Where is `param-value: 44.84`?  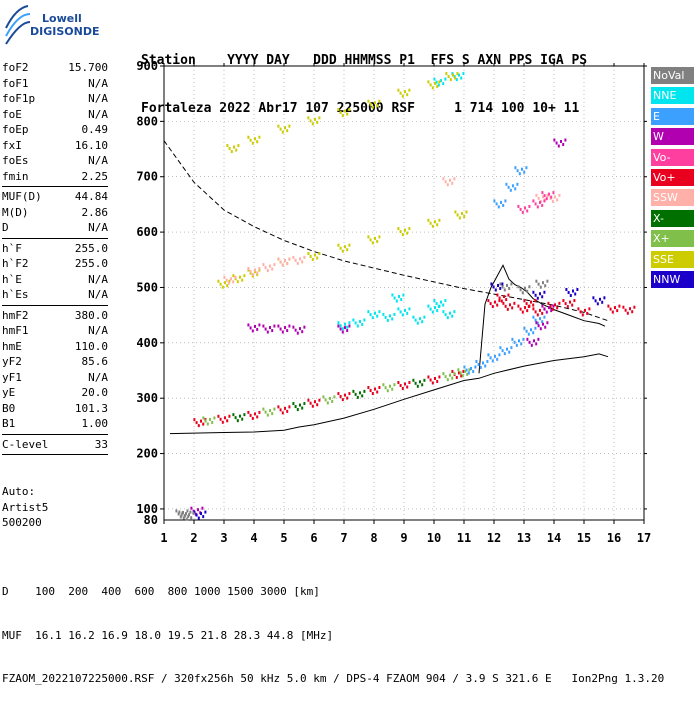
param-value: 44.84 is located at coordinates (91, 196).